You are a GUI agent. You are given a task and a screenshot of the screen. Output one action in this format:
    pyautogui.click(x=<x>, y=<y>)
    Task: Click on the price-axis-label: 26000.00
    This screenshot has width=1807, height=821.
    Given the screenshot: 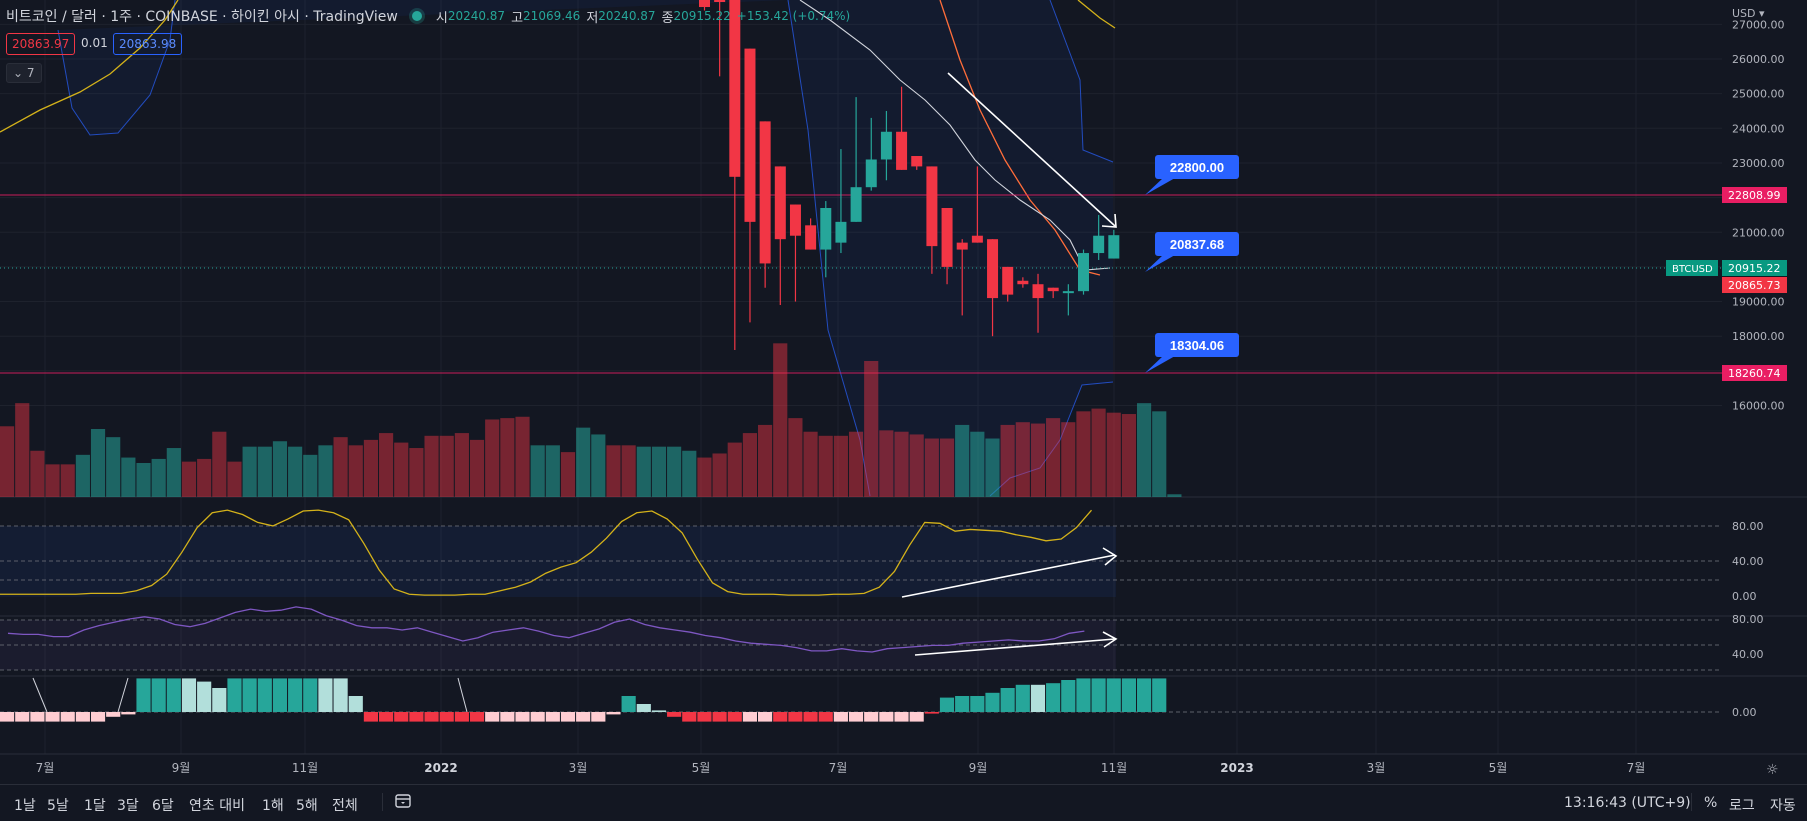 What is the action you would take?
    pyautogui.click(x=1758, y=59)
    